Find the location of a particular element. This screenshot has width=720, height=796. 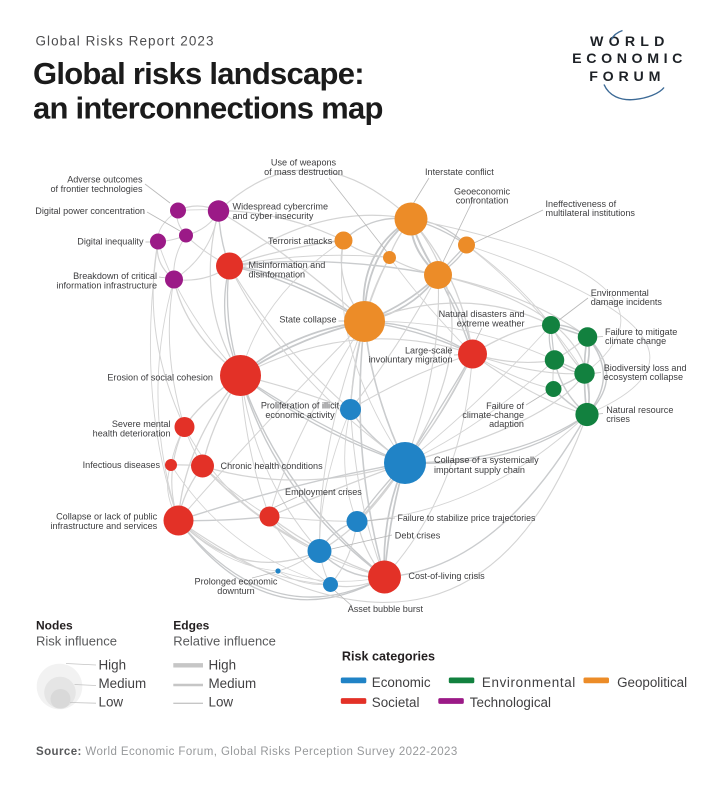

svg-text: information infrastructure is located at coordinates (106, 286).